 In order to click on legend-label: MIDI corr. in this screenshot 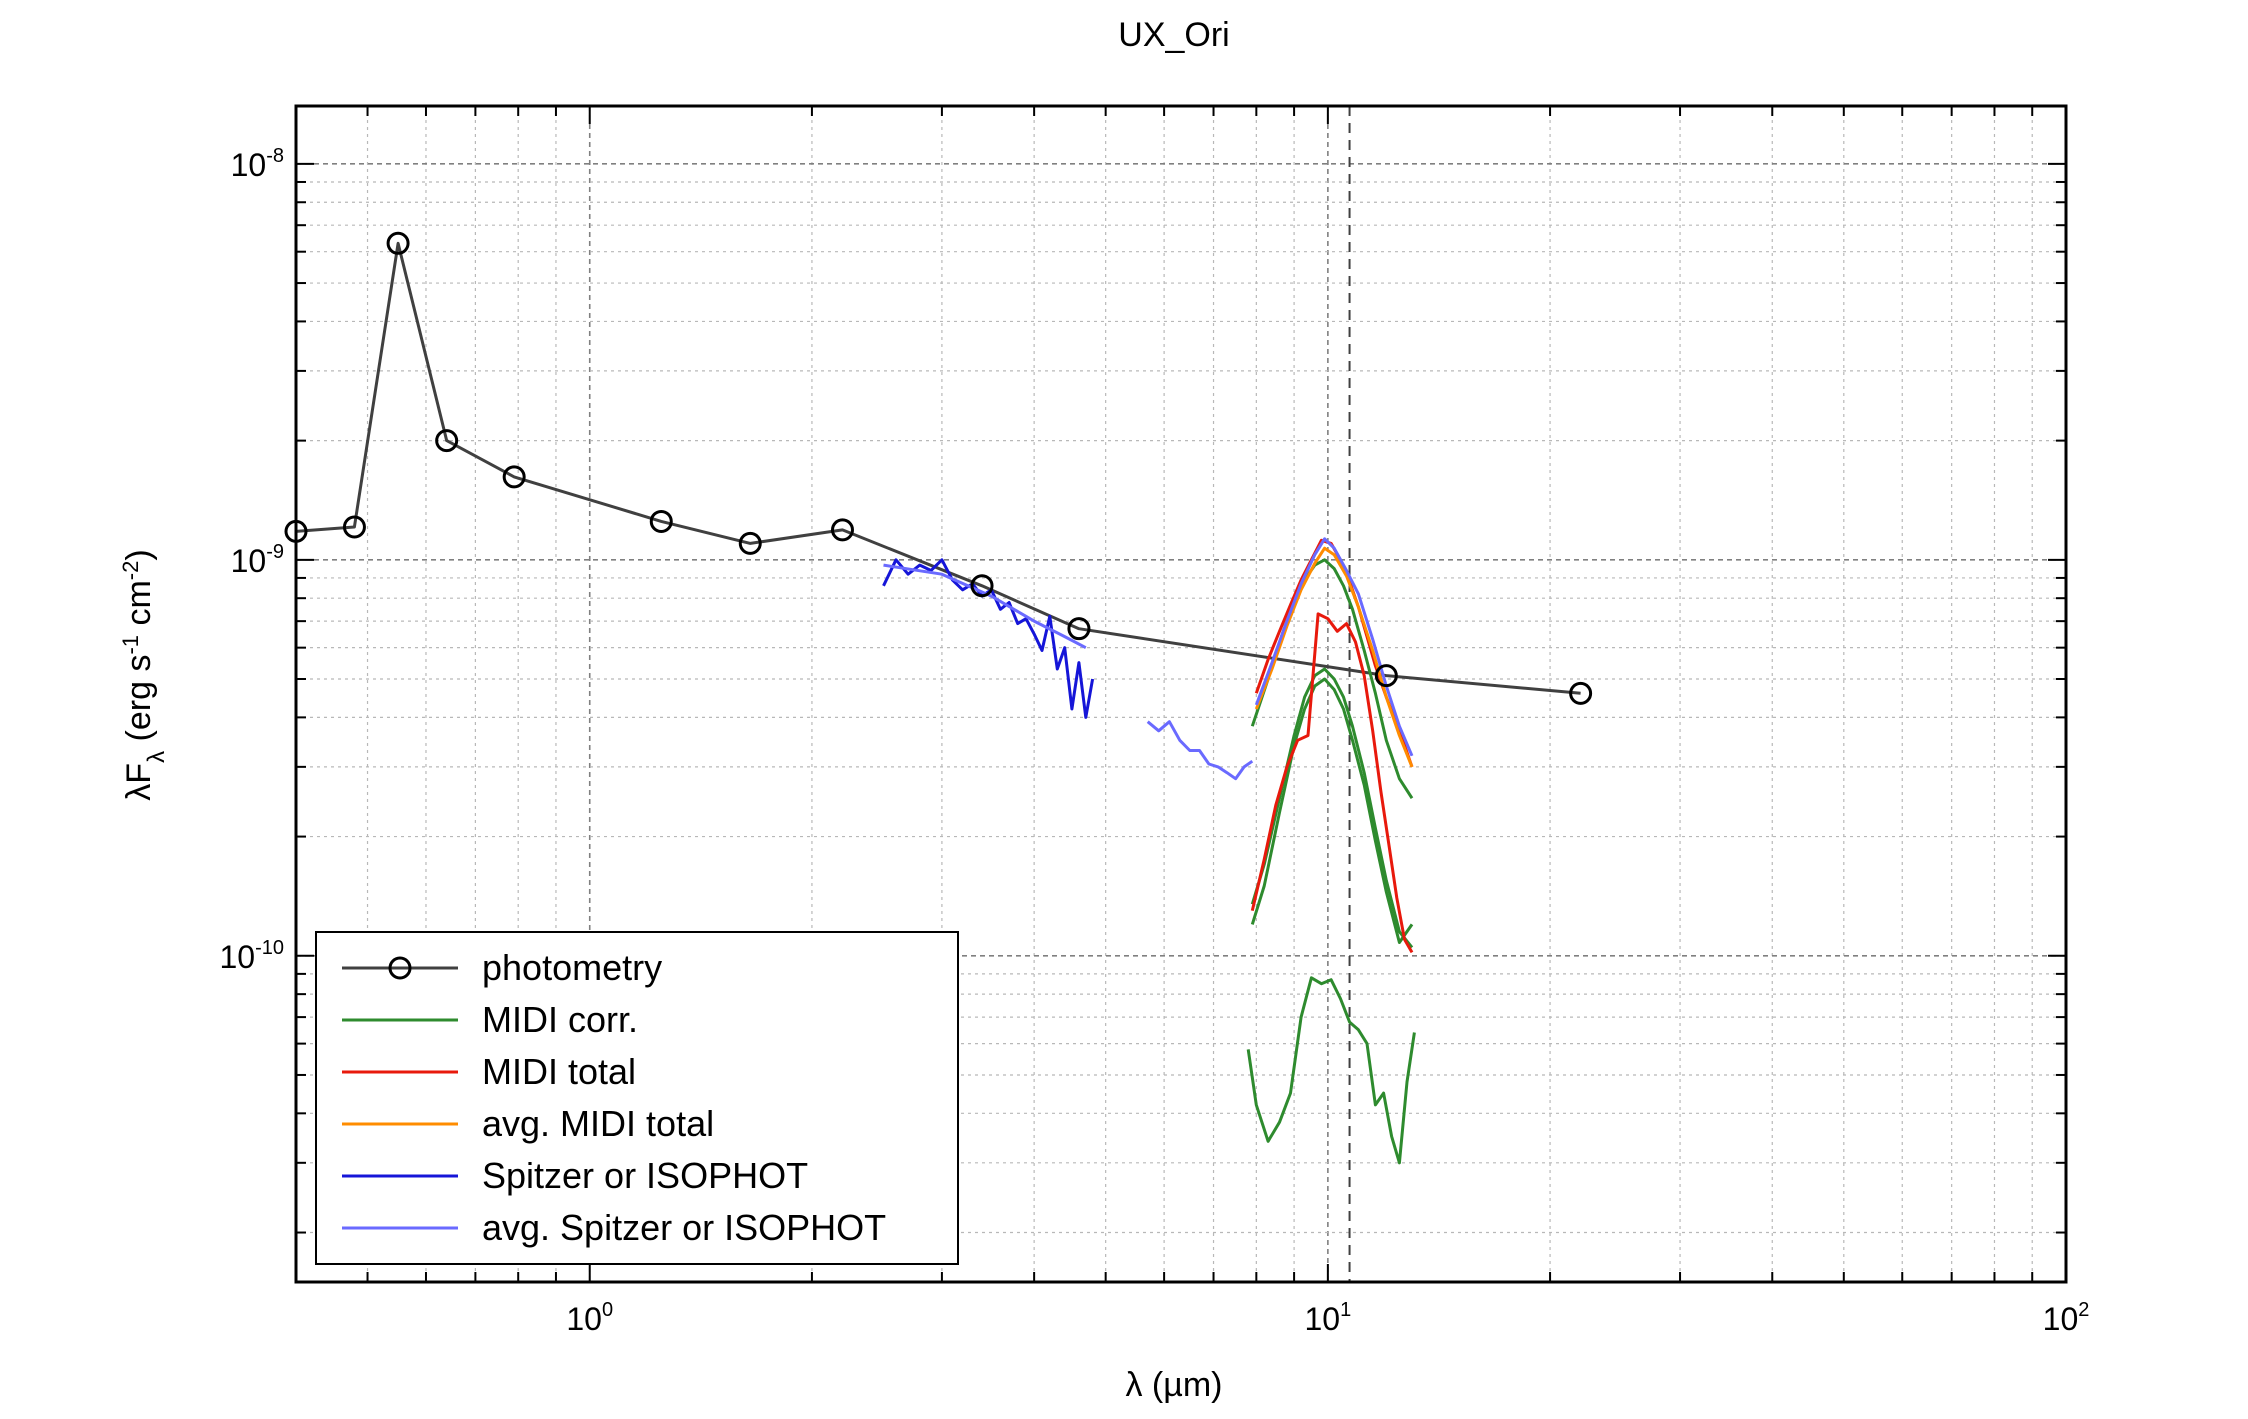, I will do `click(560, 1019)`.